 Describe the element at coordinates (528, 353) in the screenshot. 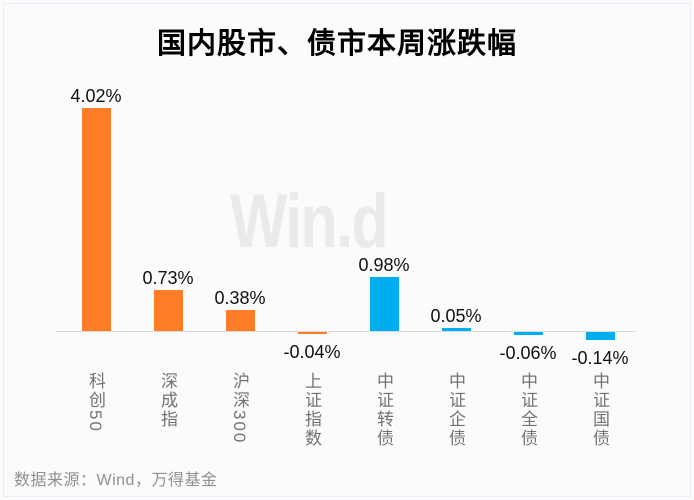

I see `value-label-中证全债: -0.06%` at that location.